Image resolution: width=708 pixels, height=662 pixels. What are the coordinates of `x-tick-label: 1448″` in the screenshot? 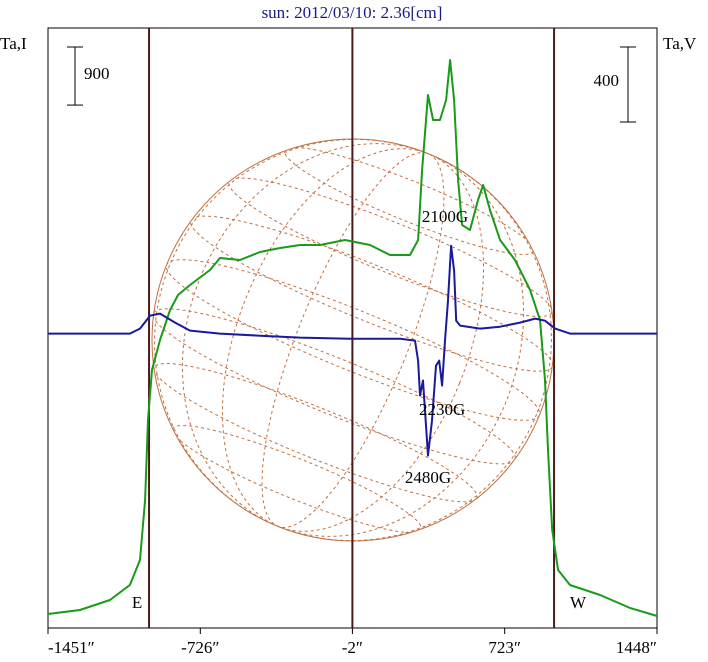 It's located at (636, 647).